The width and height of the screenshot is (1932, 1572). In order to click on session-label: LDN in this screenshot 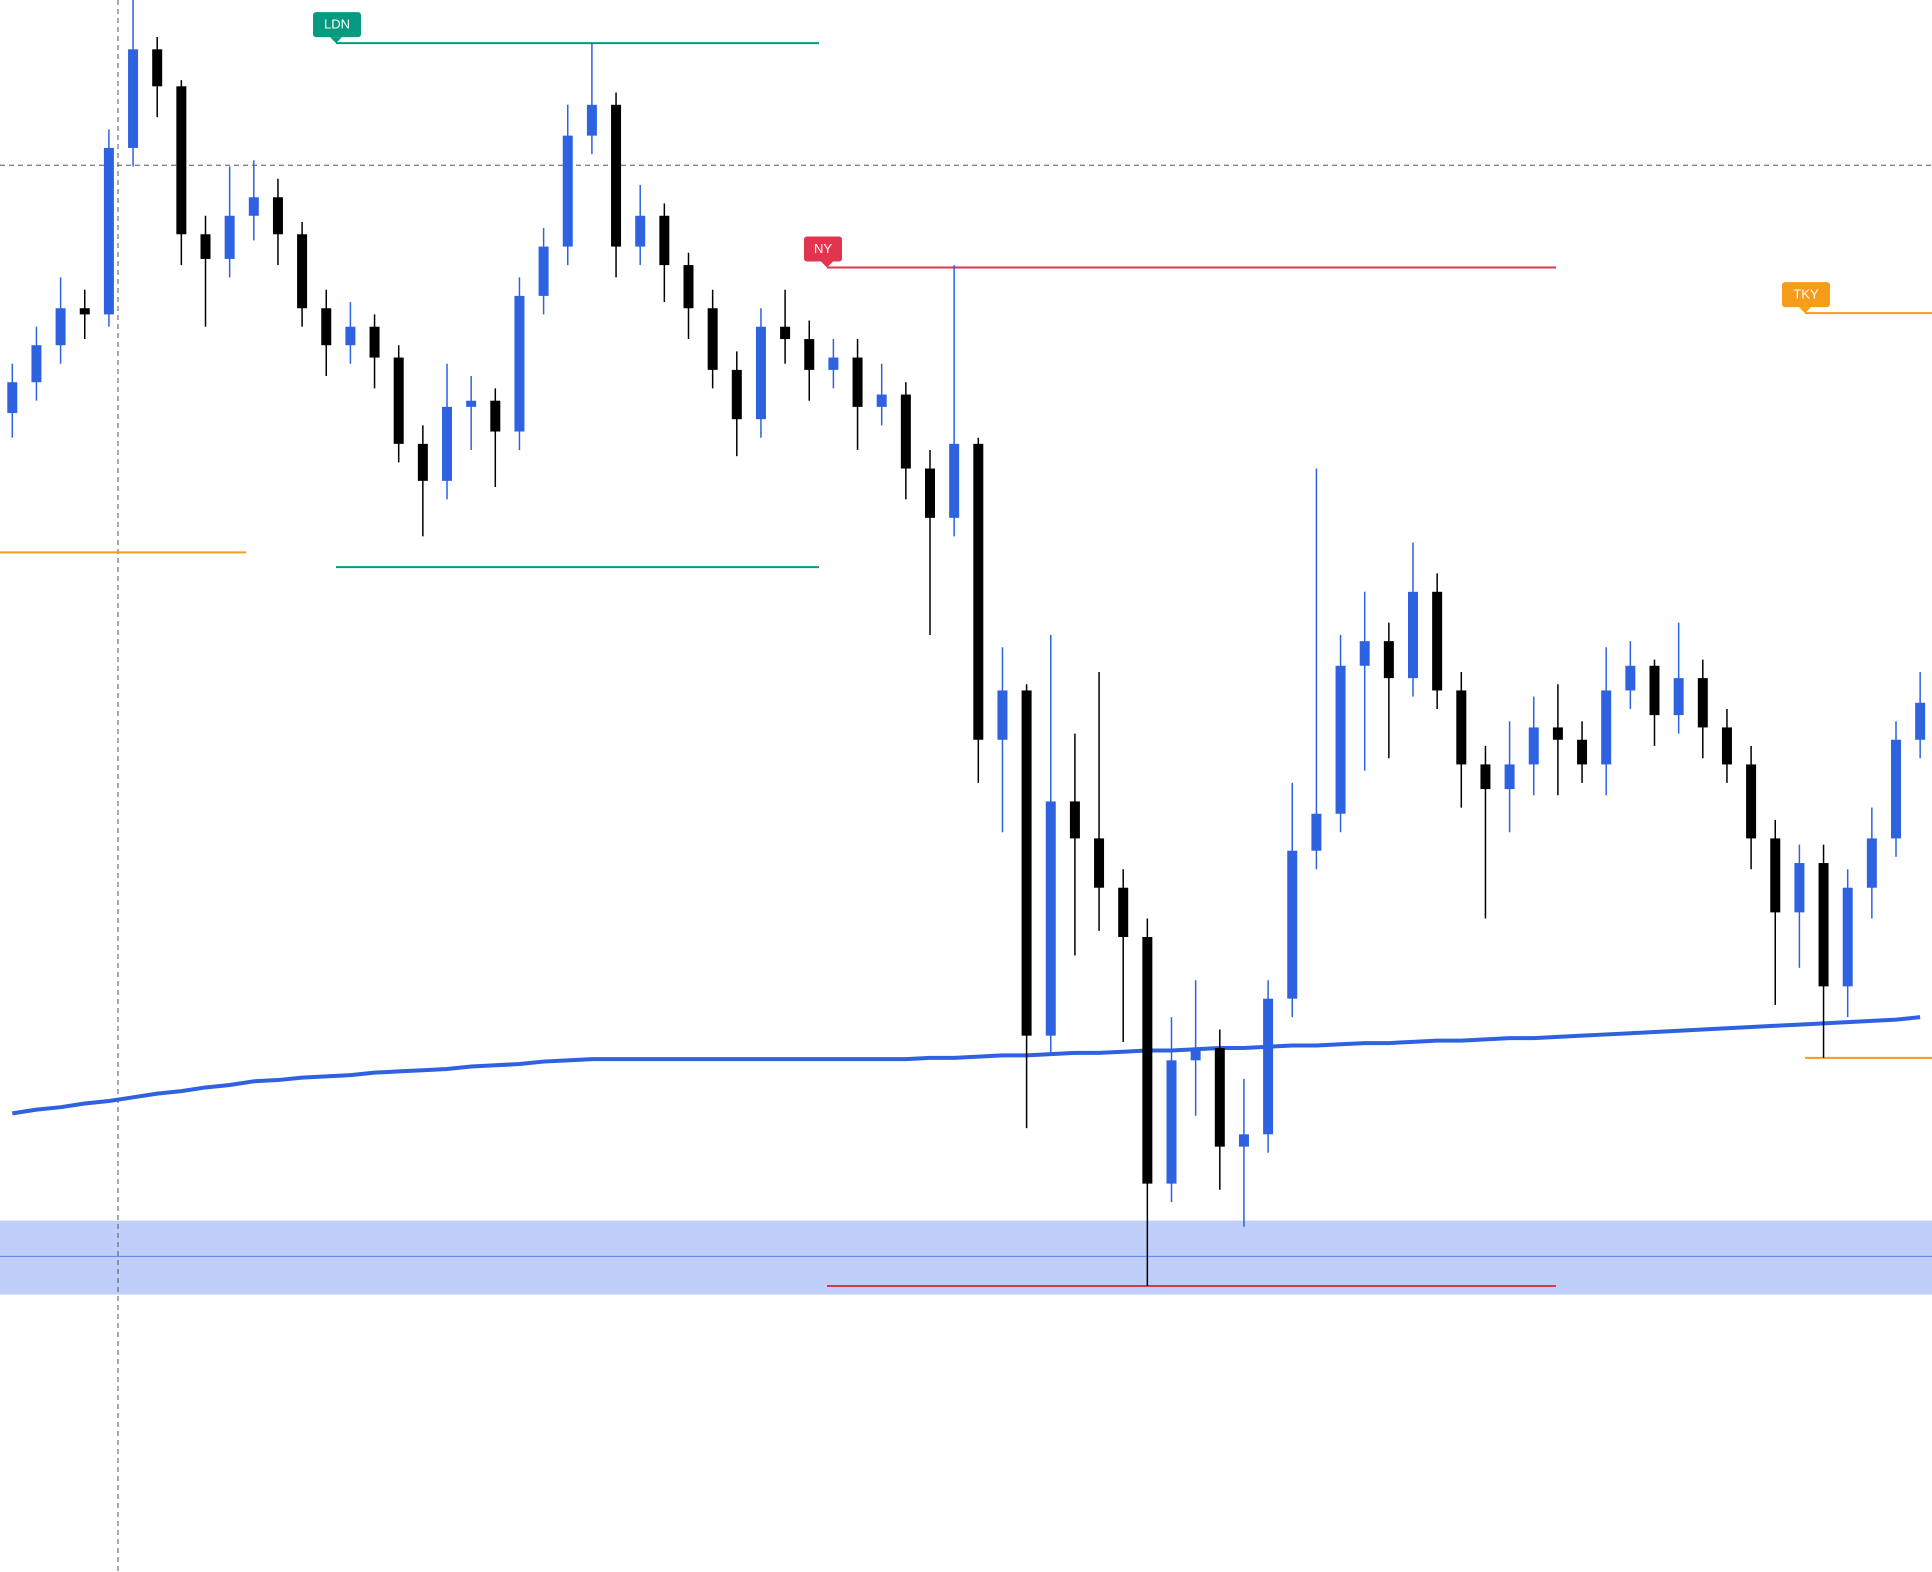, I will do `click(337, 24)`.